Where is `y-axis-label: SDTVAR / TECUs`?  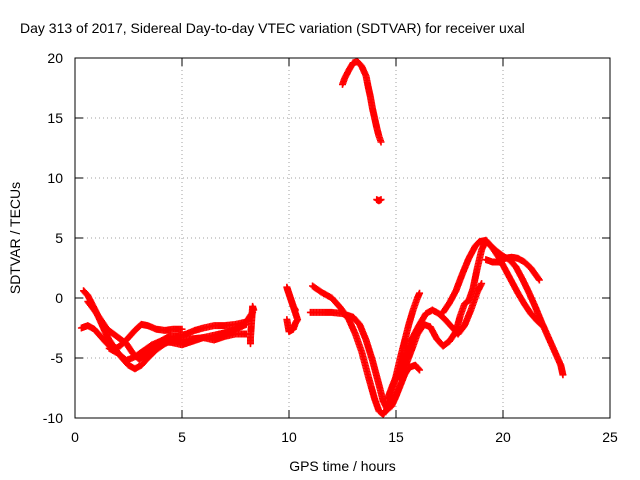
y-axis-label: SDTVAR / TECUs is located at coordinates (15, 238).